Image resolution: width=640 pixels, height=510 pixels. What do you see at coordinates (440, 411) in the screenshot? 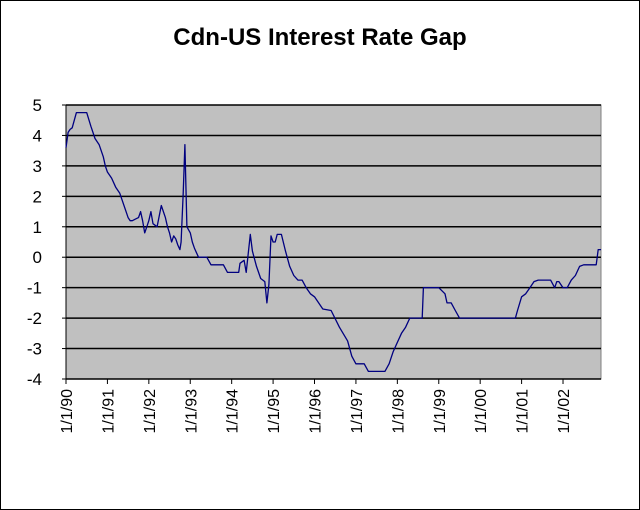
I see `x-tick-label: 1/1/99` at bounding box center [440, 411].